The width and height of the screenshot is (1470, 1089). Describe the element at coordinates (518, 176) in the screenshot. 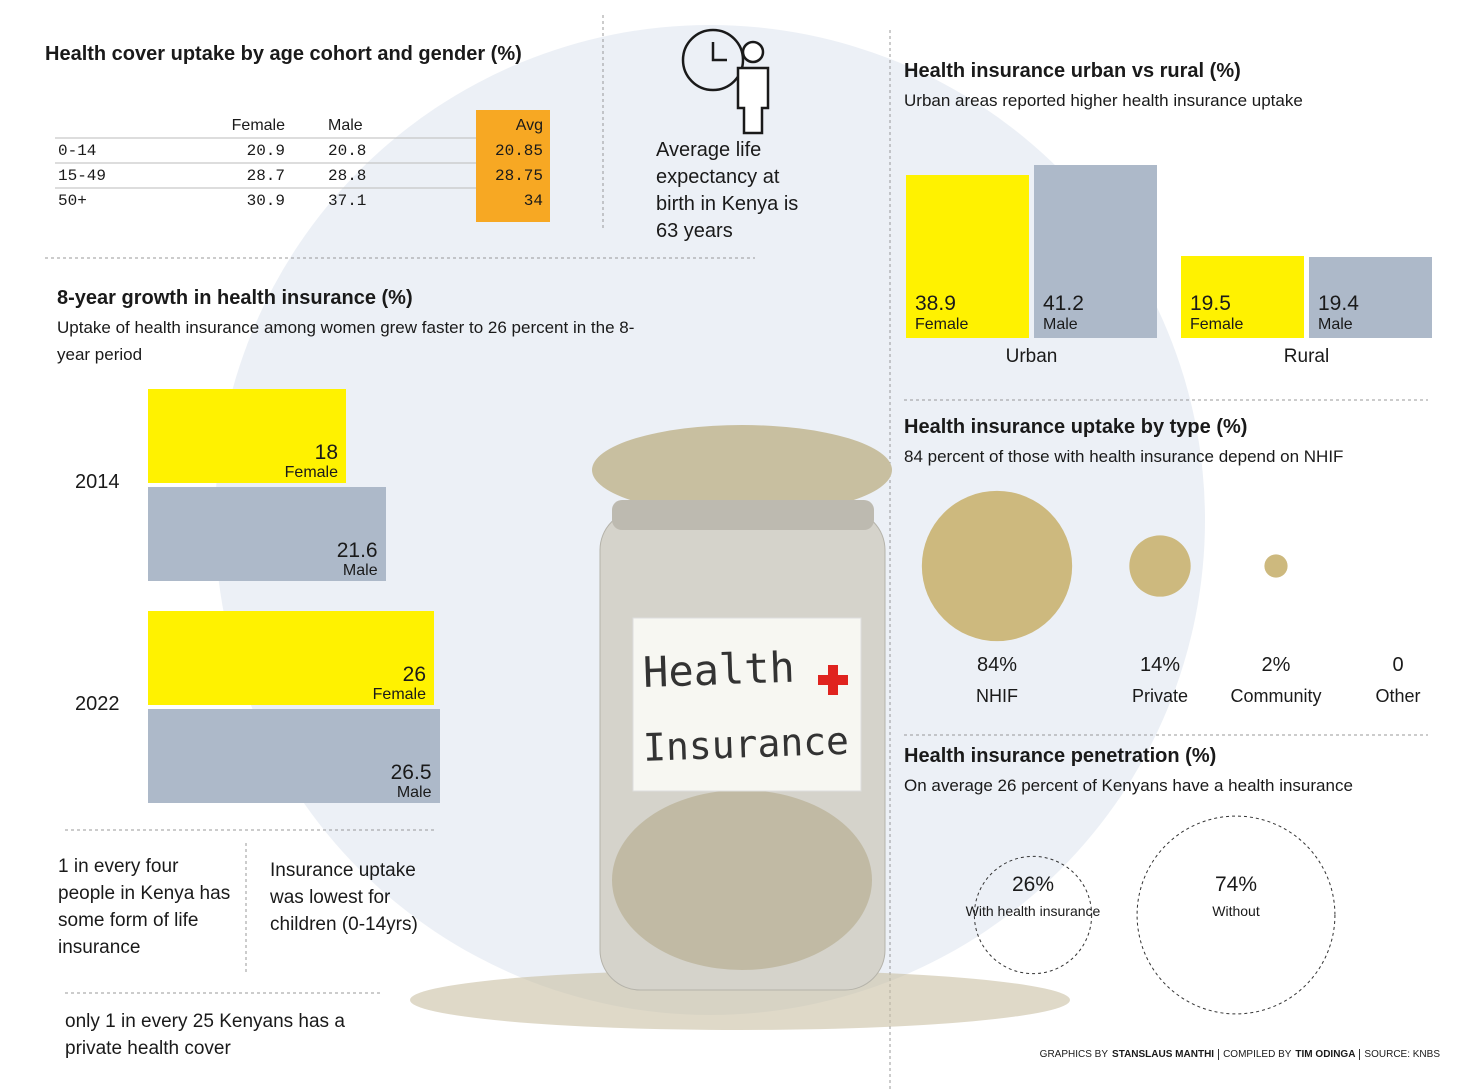

I see `table-cell: 28.75` at that location.